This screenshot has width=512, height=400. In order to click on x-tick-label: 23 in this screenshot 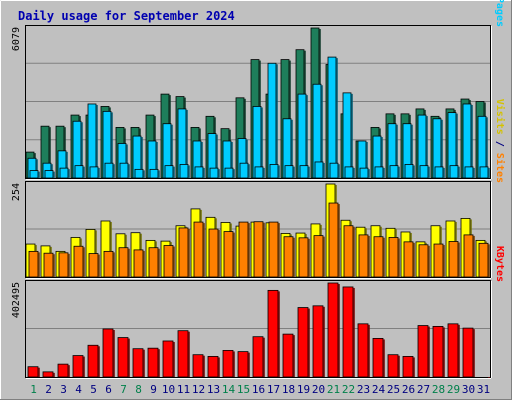, I will do `click(363, 389)`.